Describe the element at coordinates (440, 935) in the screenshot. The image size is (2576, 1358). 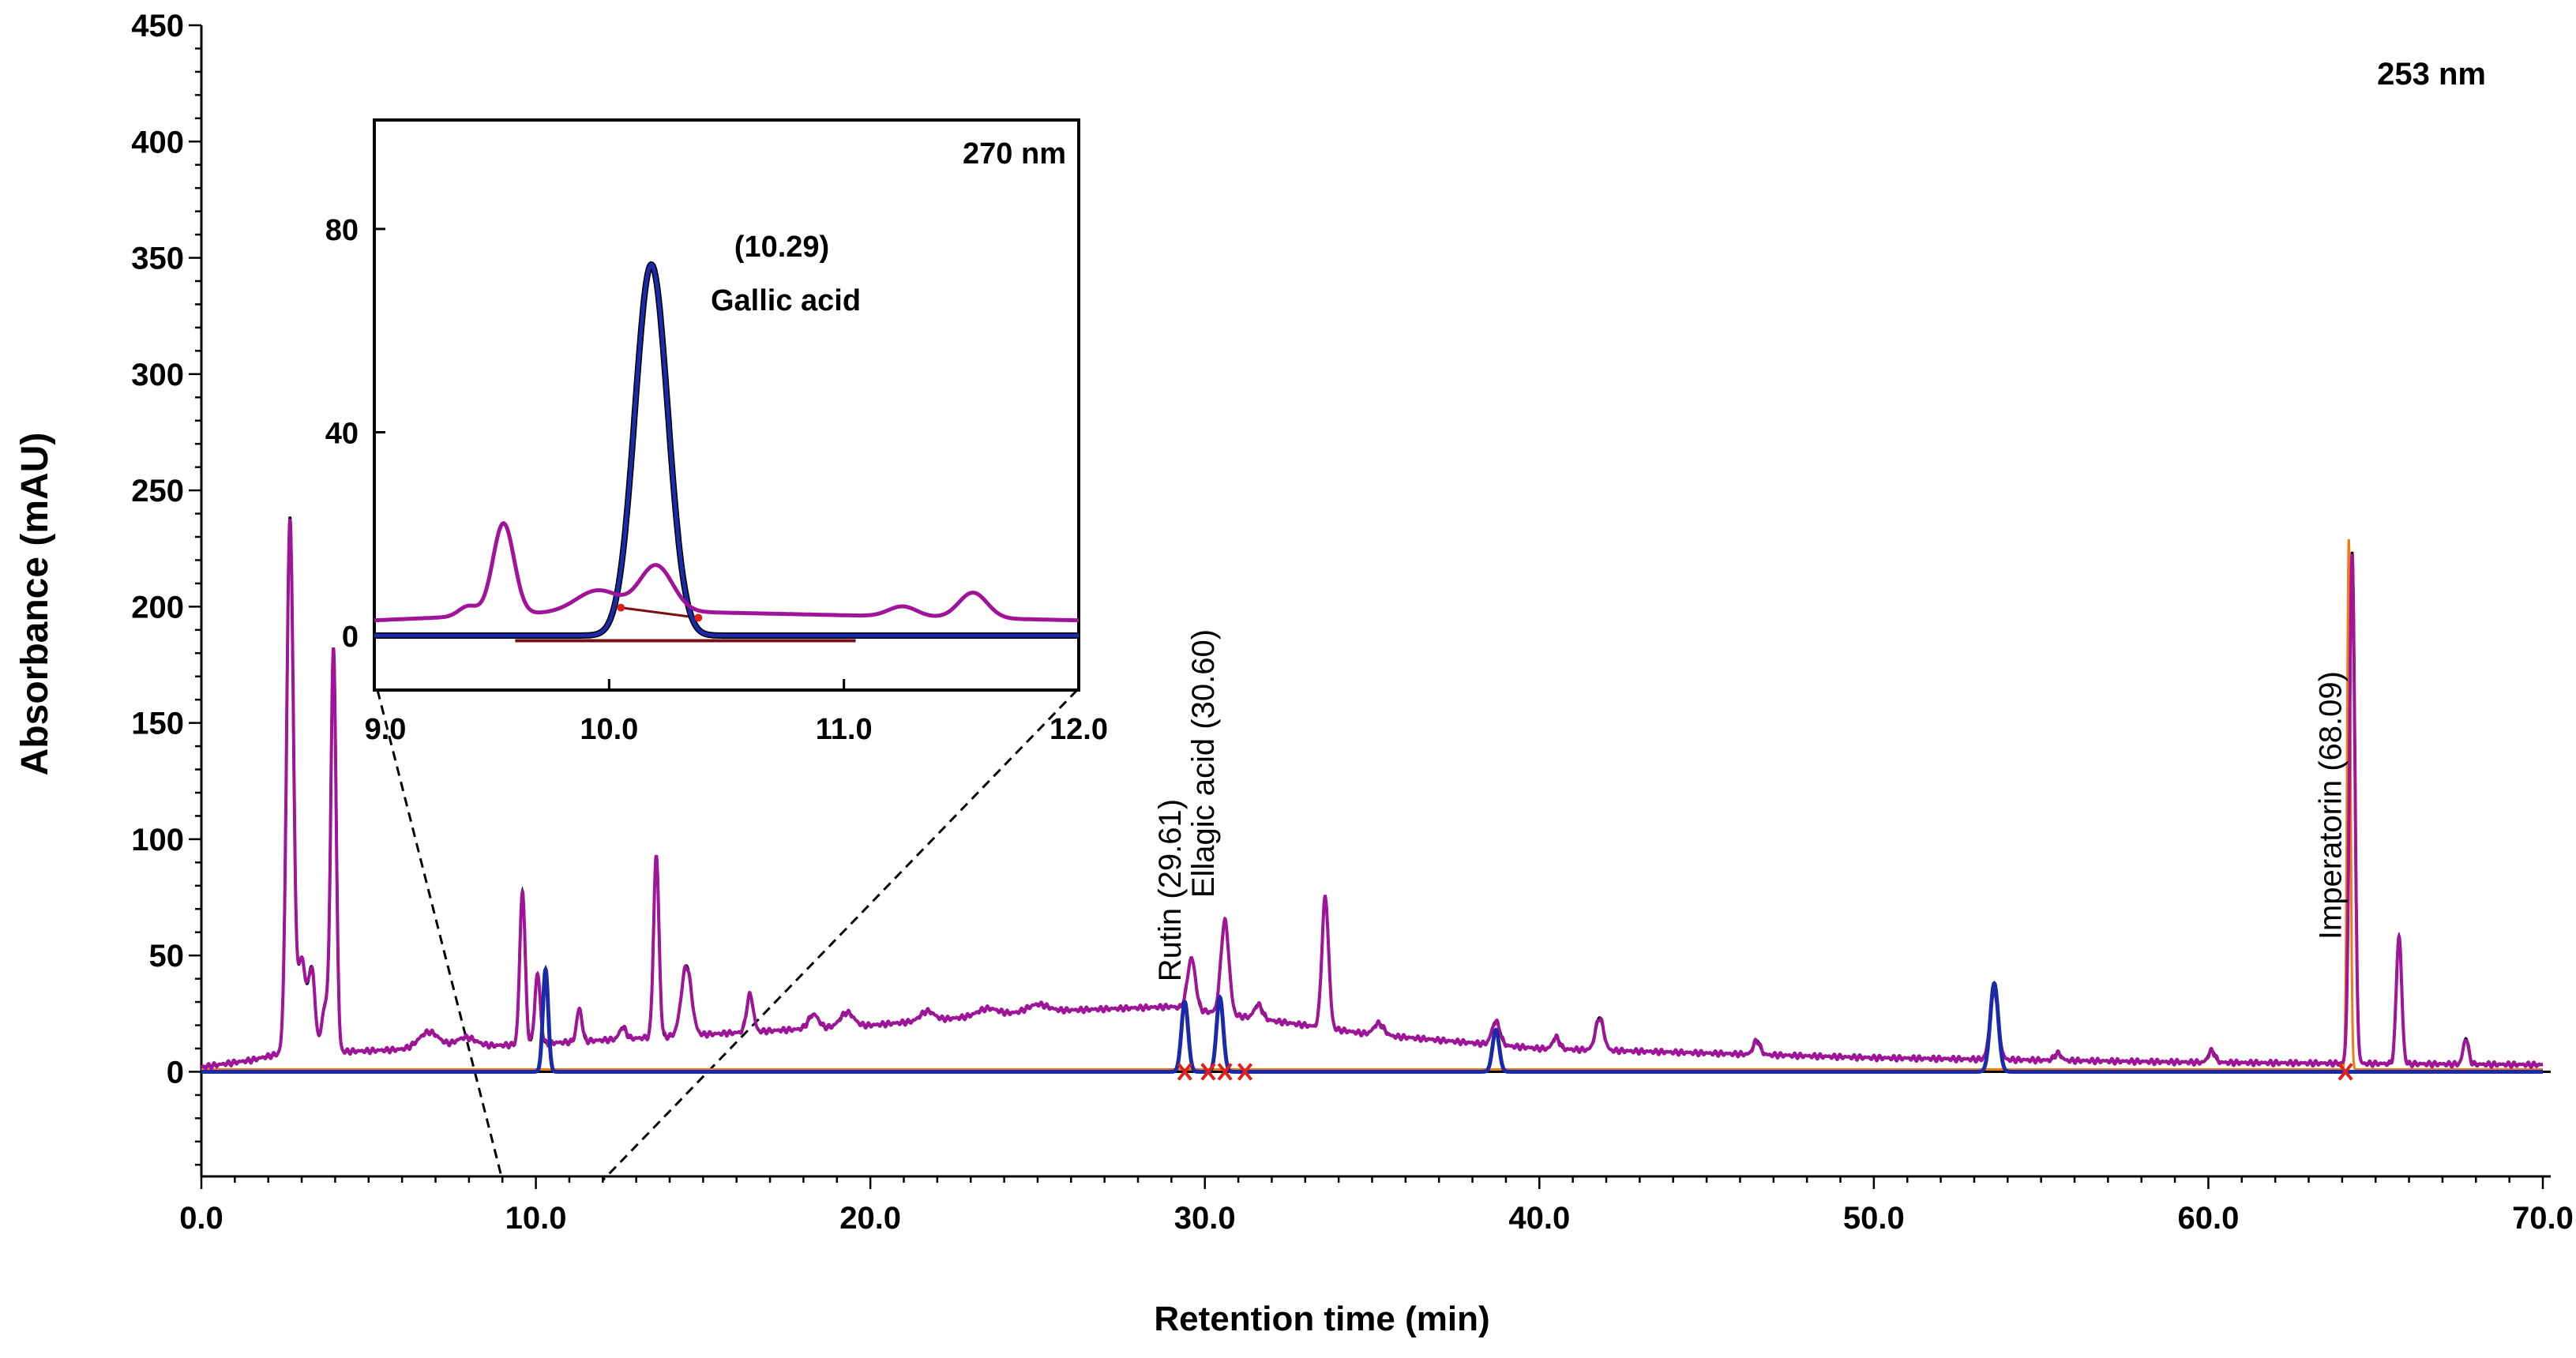
I see `zoom-line-left` at that location.